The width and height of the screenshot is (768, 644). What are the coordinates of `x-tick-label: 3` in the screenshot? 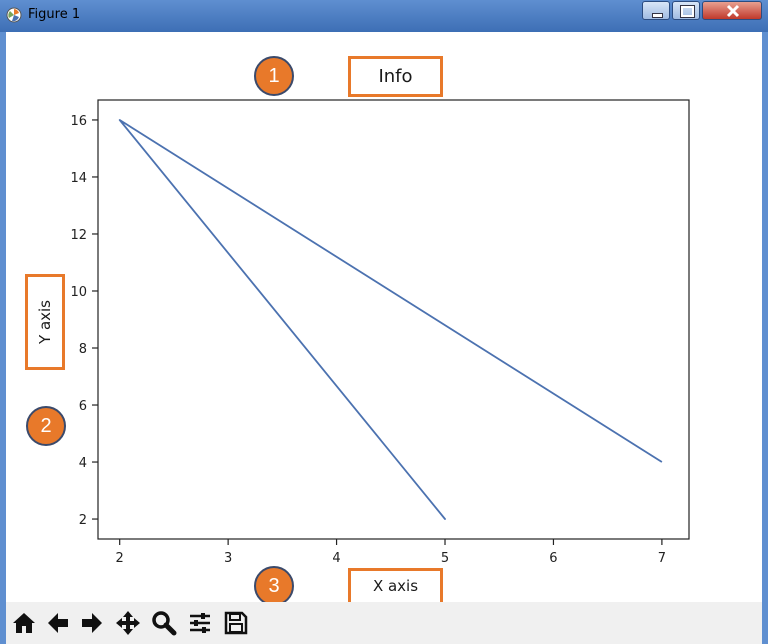 It's located at (228, 558).